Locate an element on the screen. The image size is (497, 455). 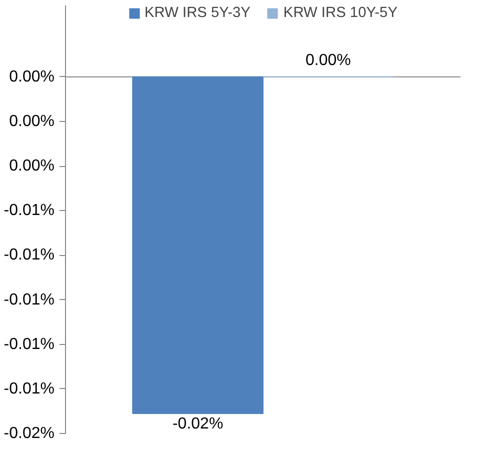
legend-label: KRW IRS 10Y-5Y is located at coordinates (340, 13).